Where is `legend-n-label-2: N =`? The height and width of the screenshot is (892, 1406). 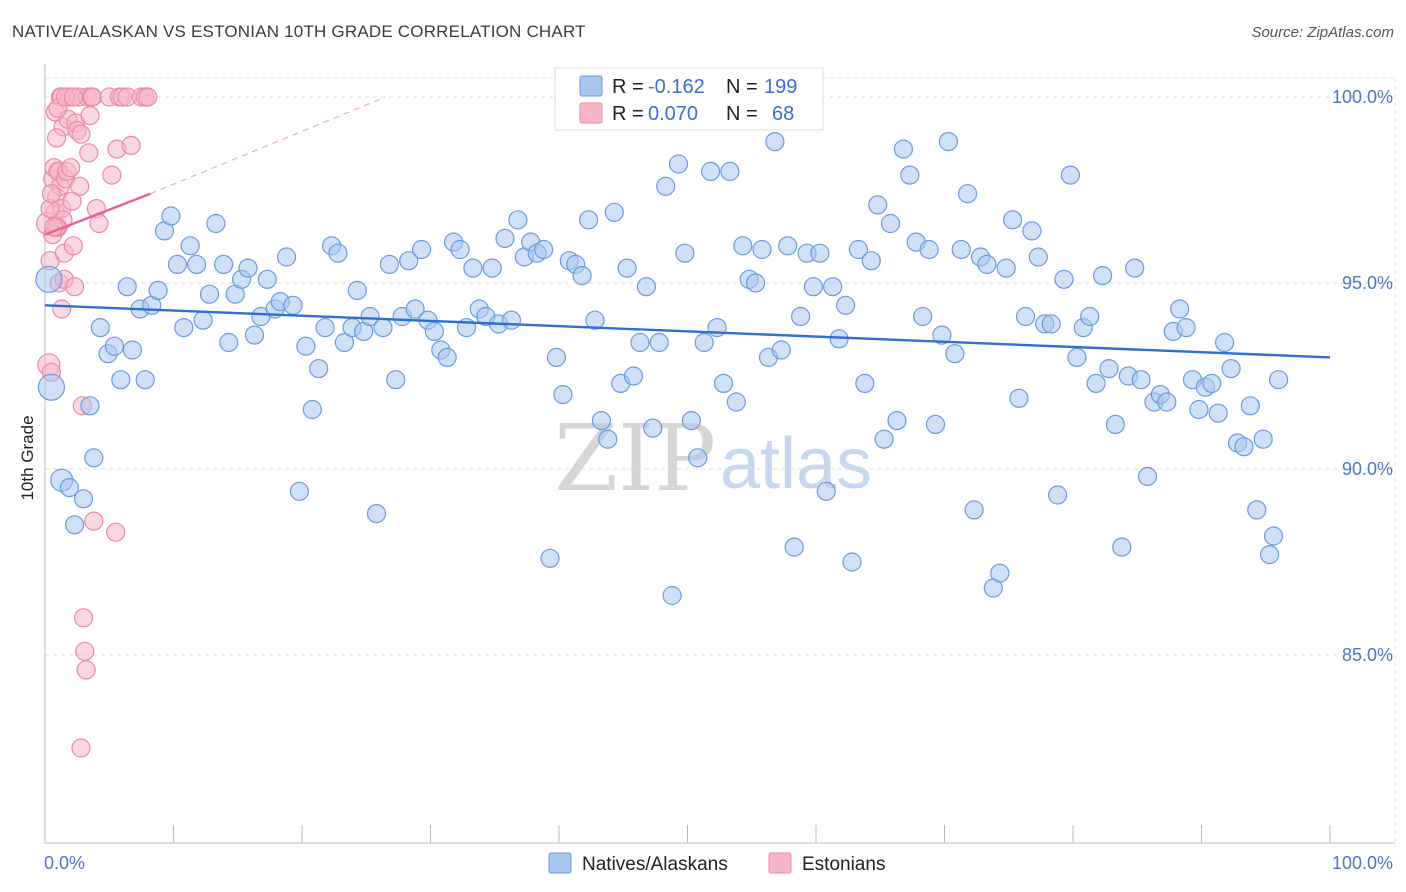
legend-n-label-2: N = is located at coordinates (742, 114).